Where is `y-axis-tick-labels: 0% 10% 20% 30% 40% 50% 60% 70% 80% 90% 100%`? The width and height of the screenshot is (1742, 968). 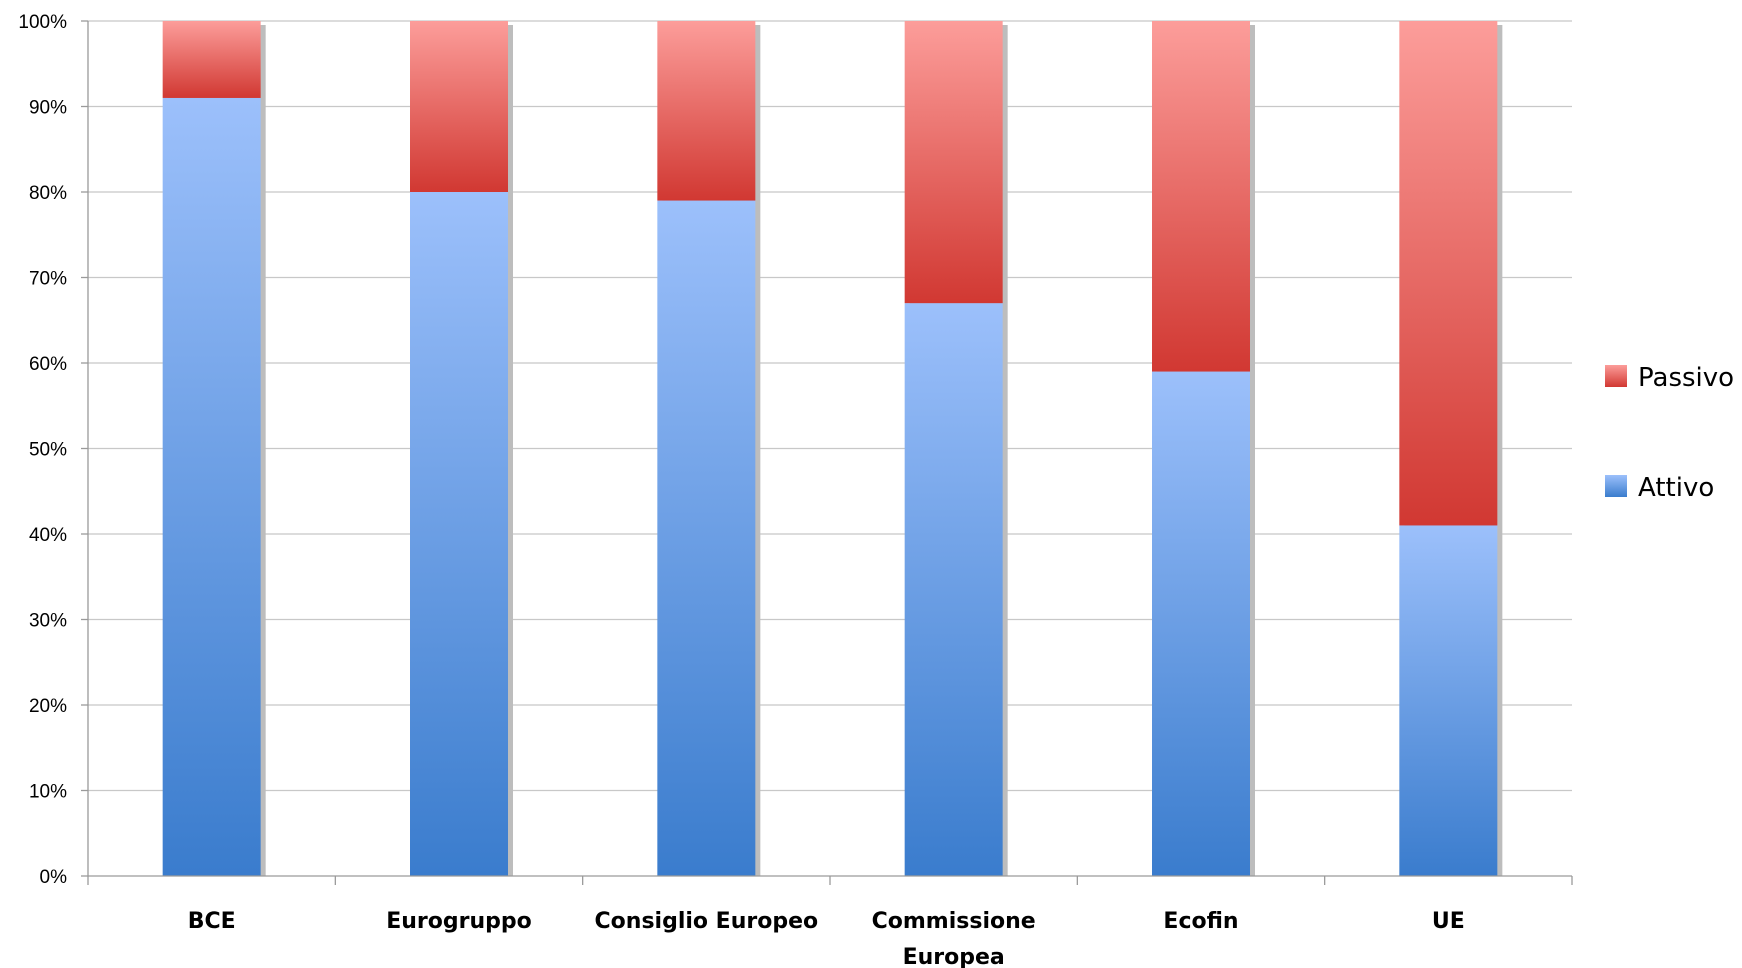 y-axis-tick-labels: 0% 10% 20% 30% 40% 50% 60% 70% 80% 90% 100% is located at coordinates (42, 450).